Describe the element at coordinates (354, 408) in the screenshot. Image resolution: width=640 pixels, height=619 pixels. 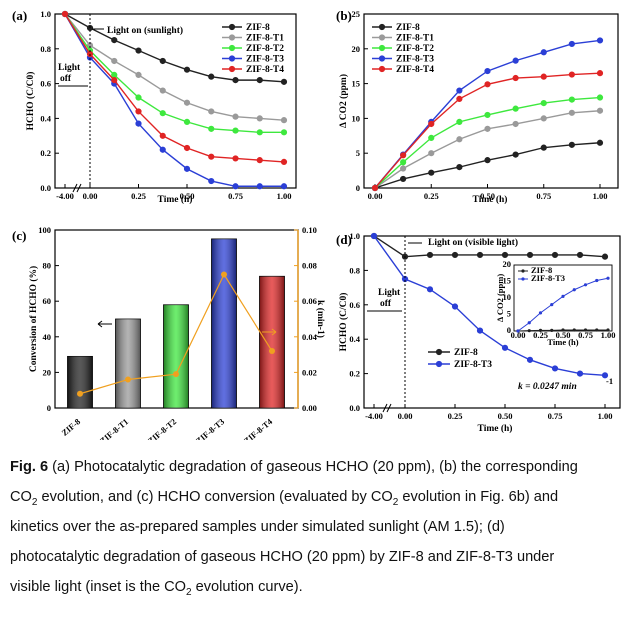
I see `panel-d-ytick-label: 0.0` at that location.